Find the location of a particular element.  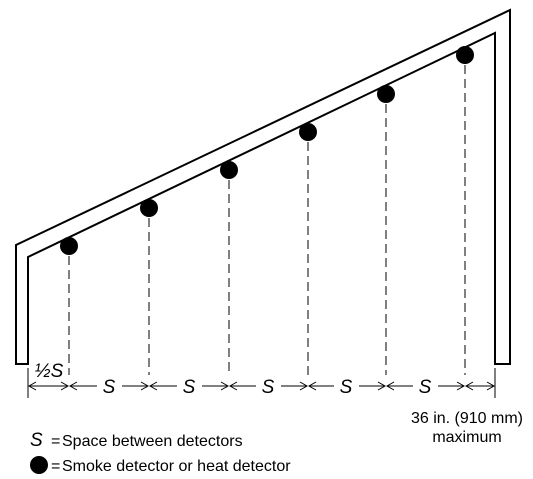

legend-detector-equals: = is located at coordinates (55, 466).